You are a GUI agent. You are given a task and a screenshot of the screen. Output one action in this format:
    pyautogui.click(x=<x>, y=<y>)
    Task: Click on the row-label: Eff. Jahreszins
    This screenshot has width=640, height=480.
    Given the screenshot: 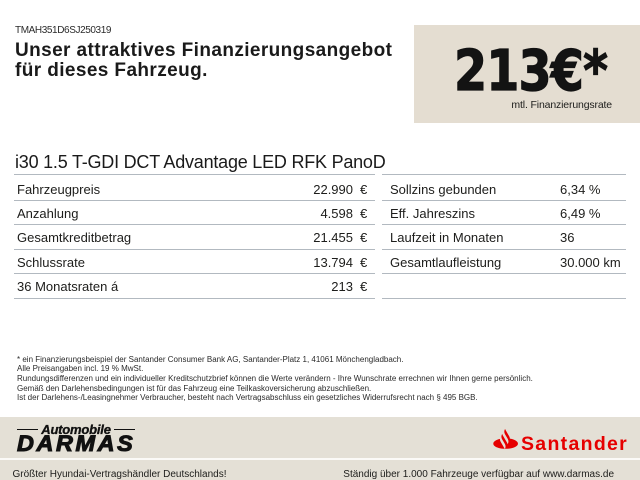 What is the action you would take?
    pyautogui.click(x=433, y=213)
    